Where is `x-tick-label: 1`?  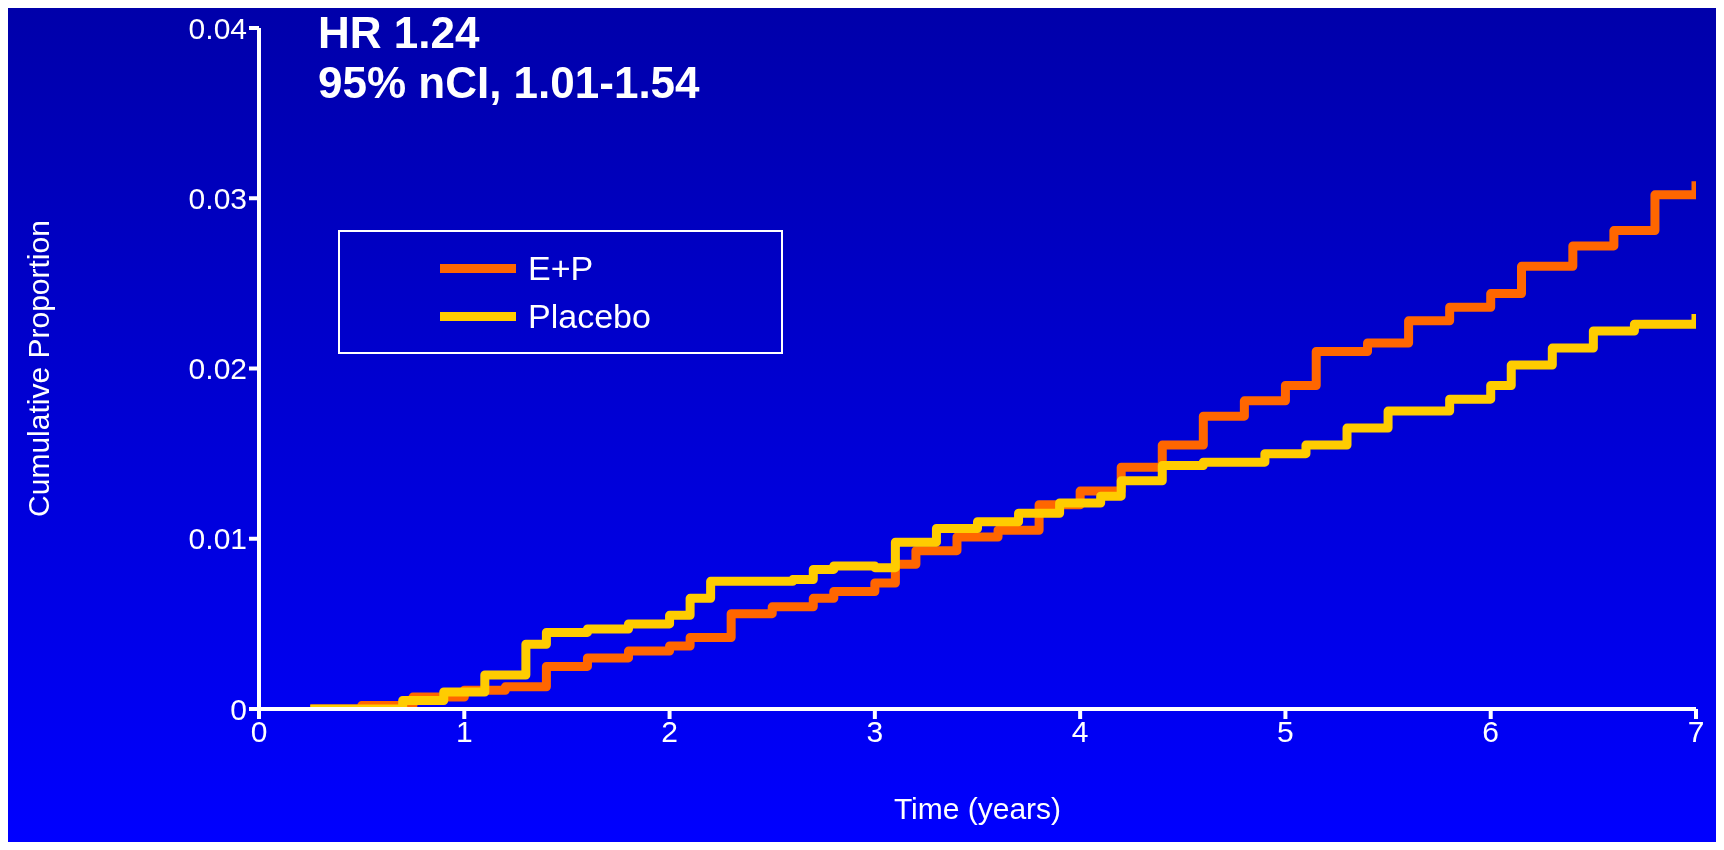 x-tick-label: 1 is located at coordinates (464, 732).